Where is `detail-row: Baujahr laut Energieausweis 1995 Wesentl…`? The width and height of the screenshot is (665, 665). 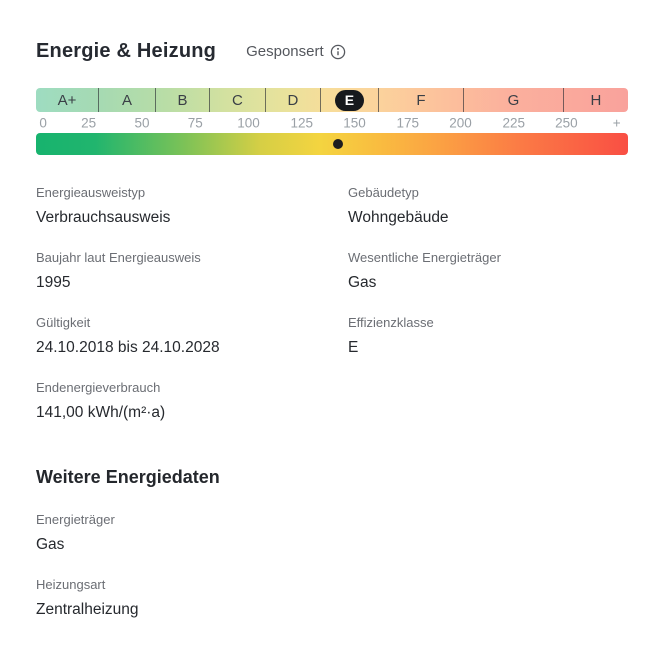 detail-row: Baujahr laut Energieausweis 1995 Wesentl… is located at coordinates (332, 271).